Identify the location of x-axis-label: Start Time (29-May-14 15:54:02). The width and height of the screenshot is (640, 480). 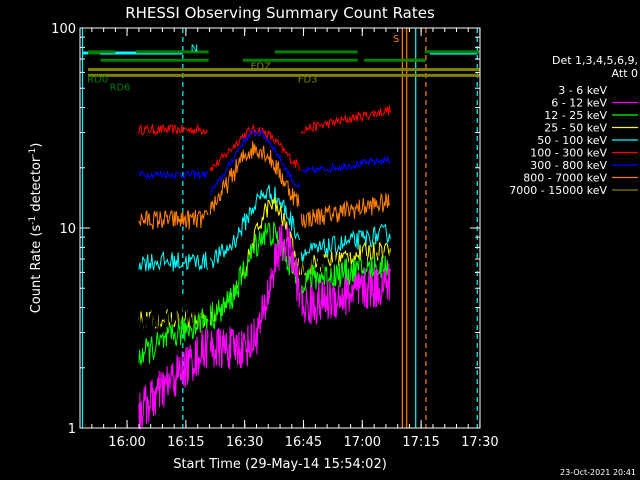
(280, 464).